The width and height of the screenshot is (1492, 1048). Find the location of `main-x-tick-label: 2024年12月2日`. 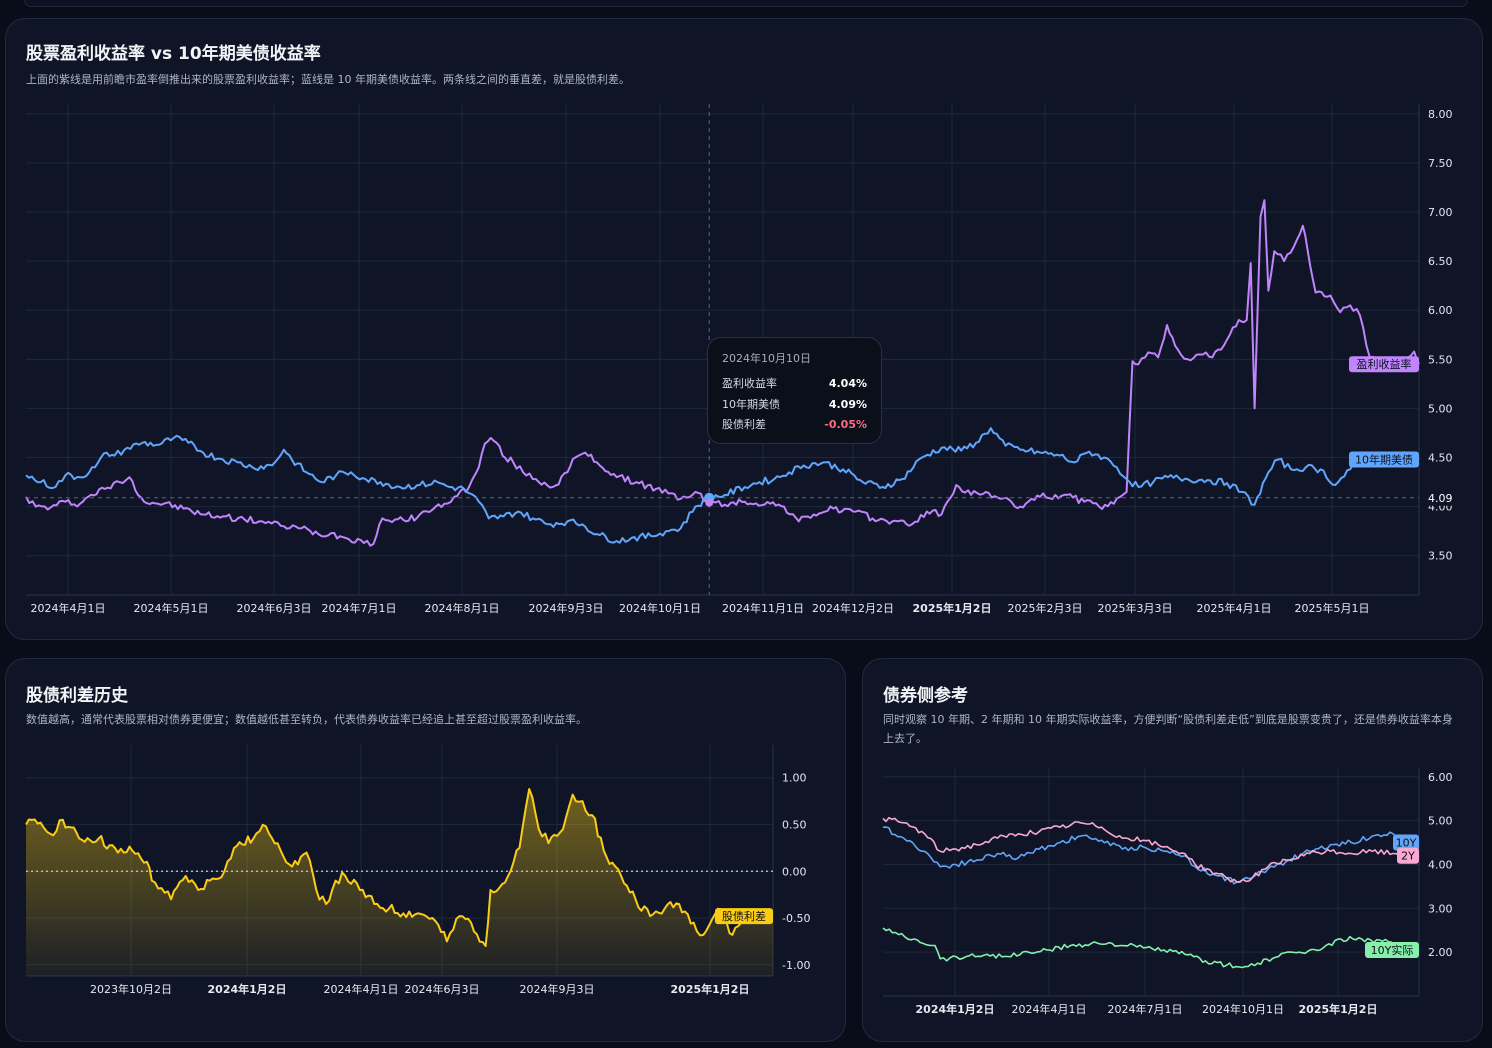

main-x-tick-label: 2024年12月2日 is located at coordinates (853, 608).